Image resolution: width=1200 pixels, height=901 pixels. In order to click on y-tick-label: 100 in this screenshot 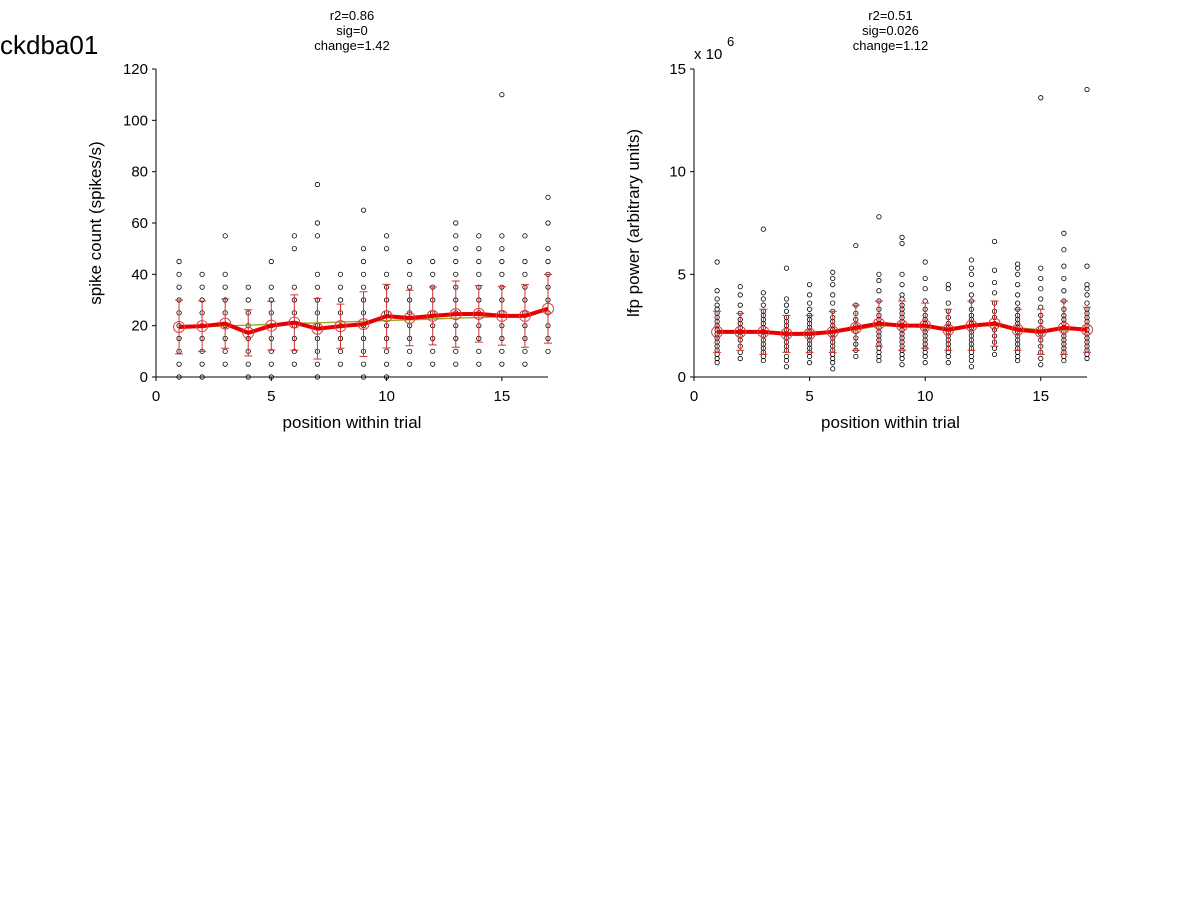, I will do `click(135, 120)`.